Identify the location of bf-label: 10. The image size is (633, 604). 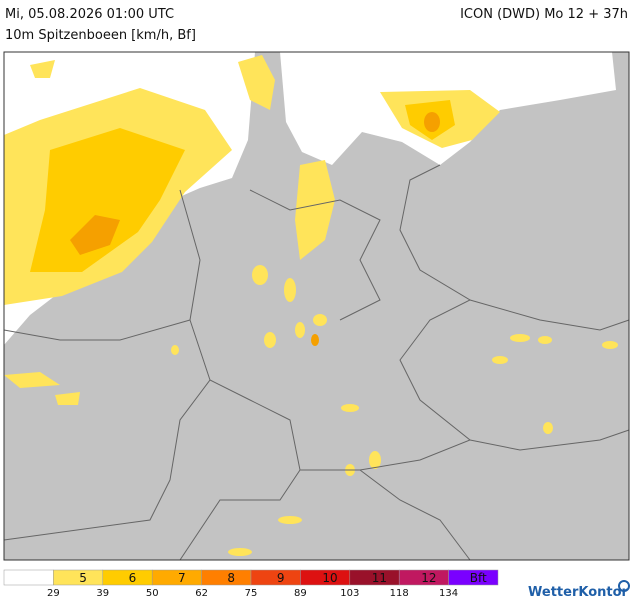
(329, 578).